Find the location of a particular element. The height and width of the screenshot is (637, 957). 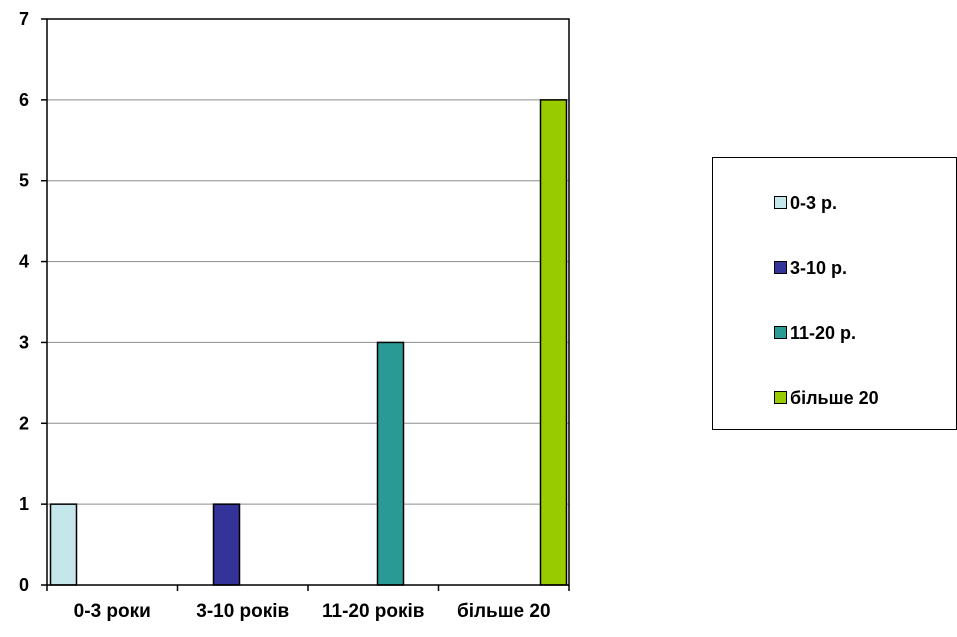

legend-label: 3-10 р. is located at coordinates (818, 268).